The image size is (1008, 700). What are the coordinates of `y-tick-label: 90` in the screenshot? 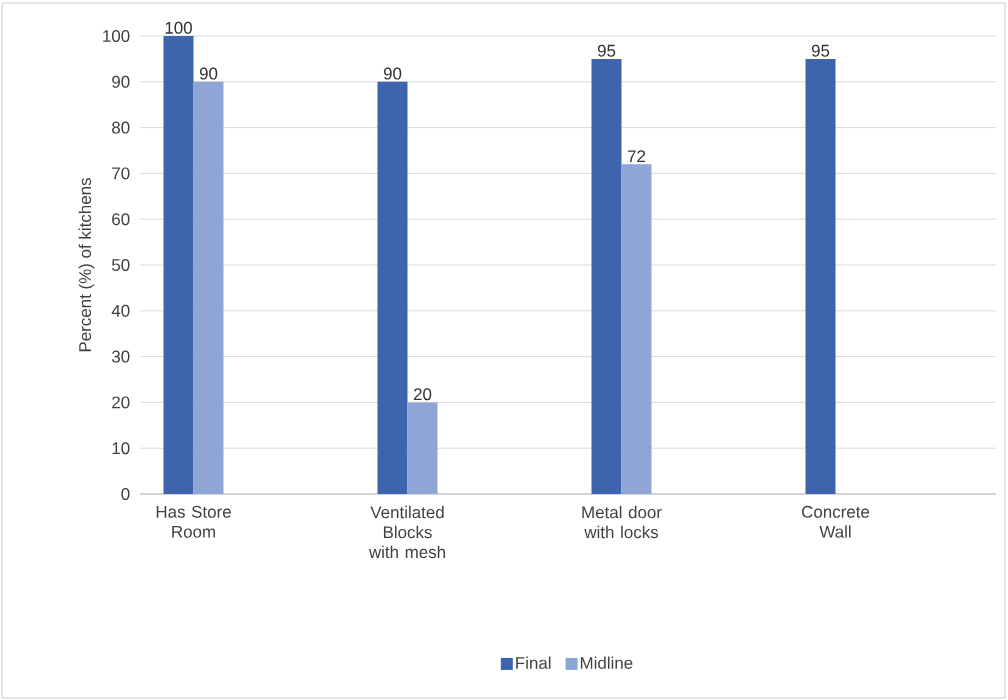 It's located at (121, 81).